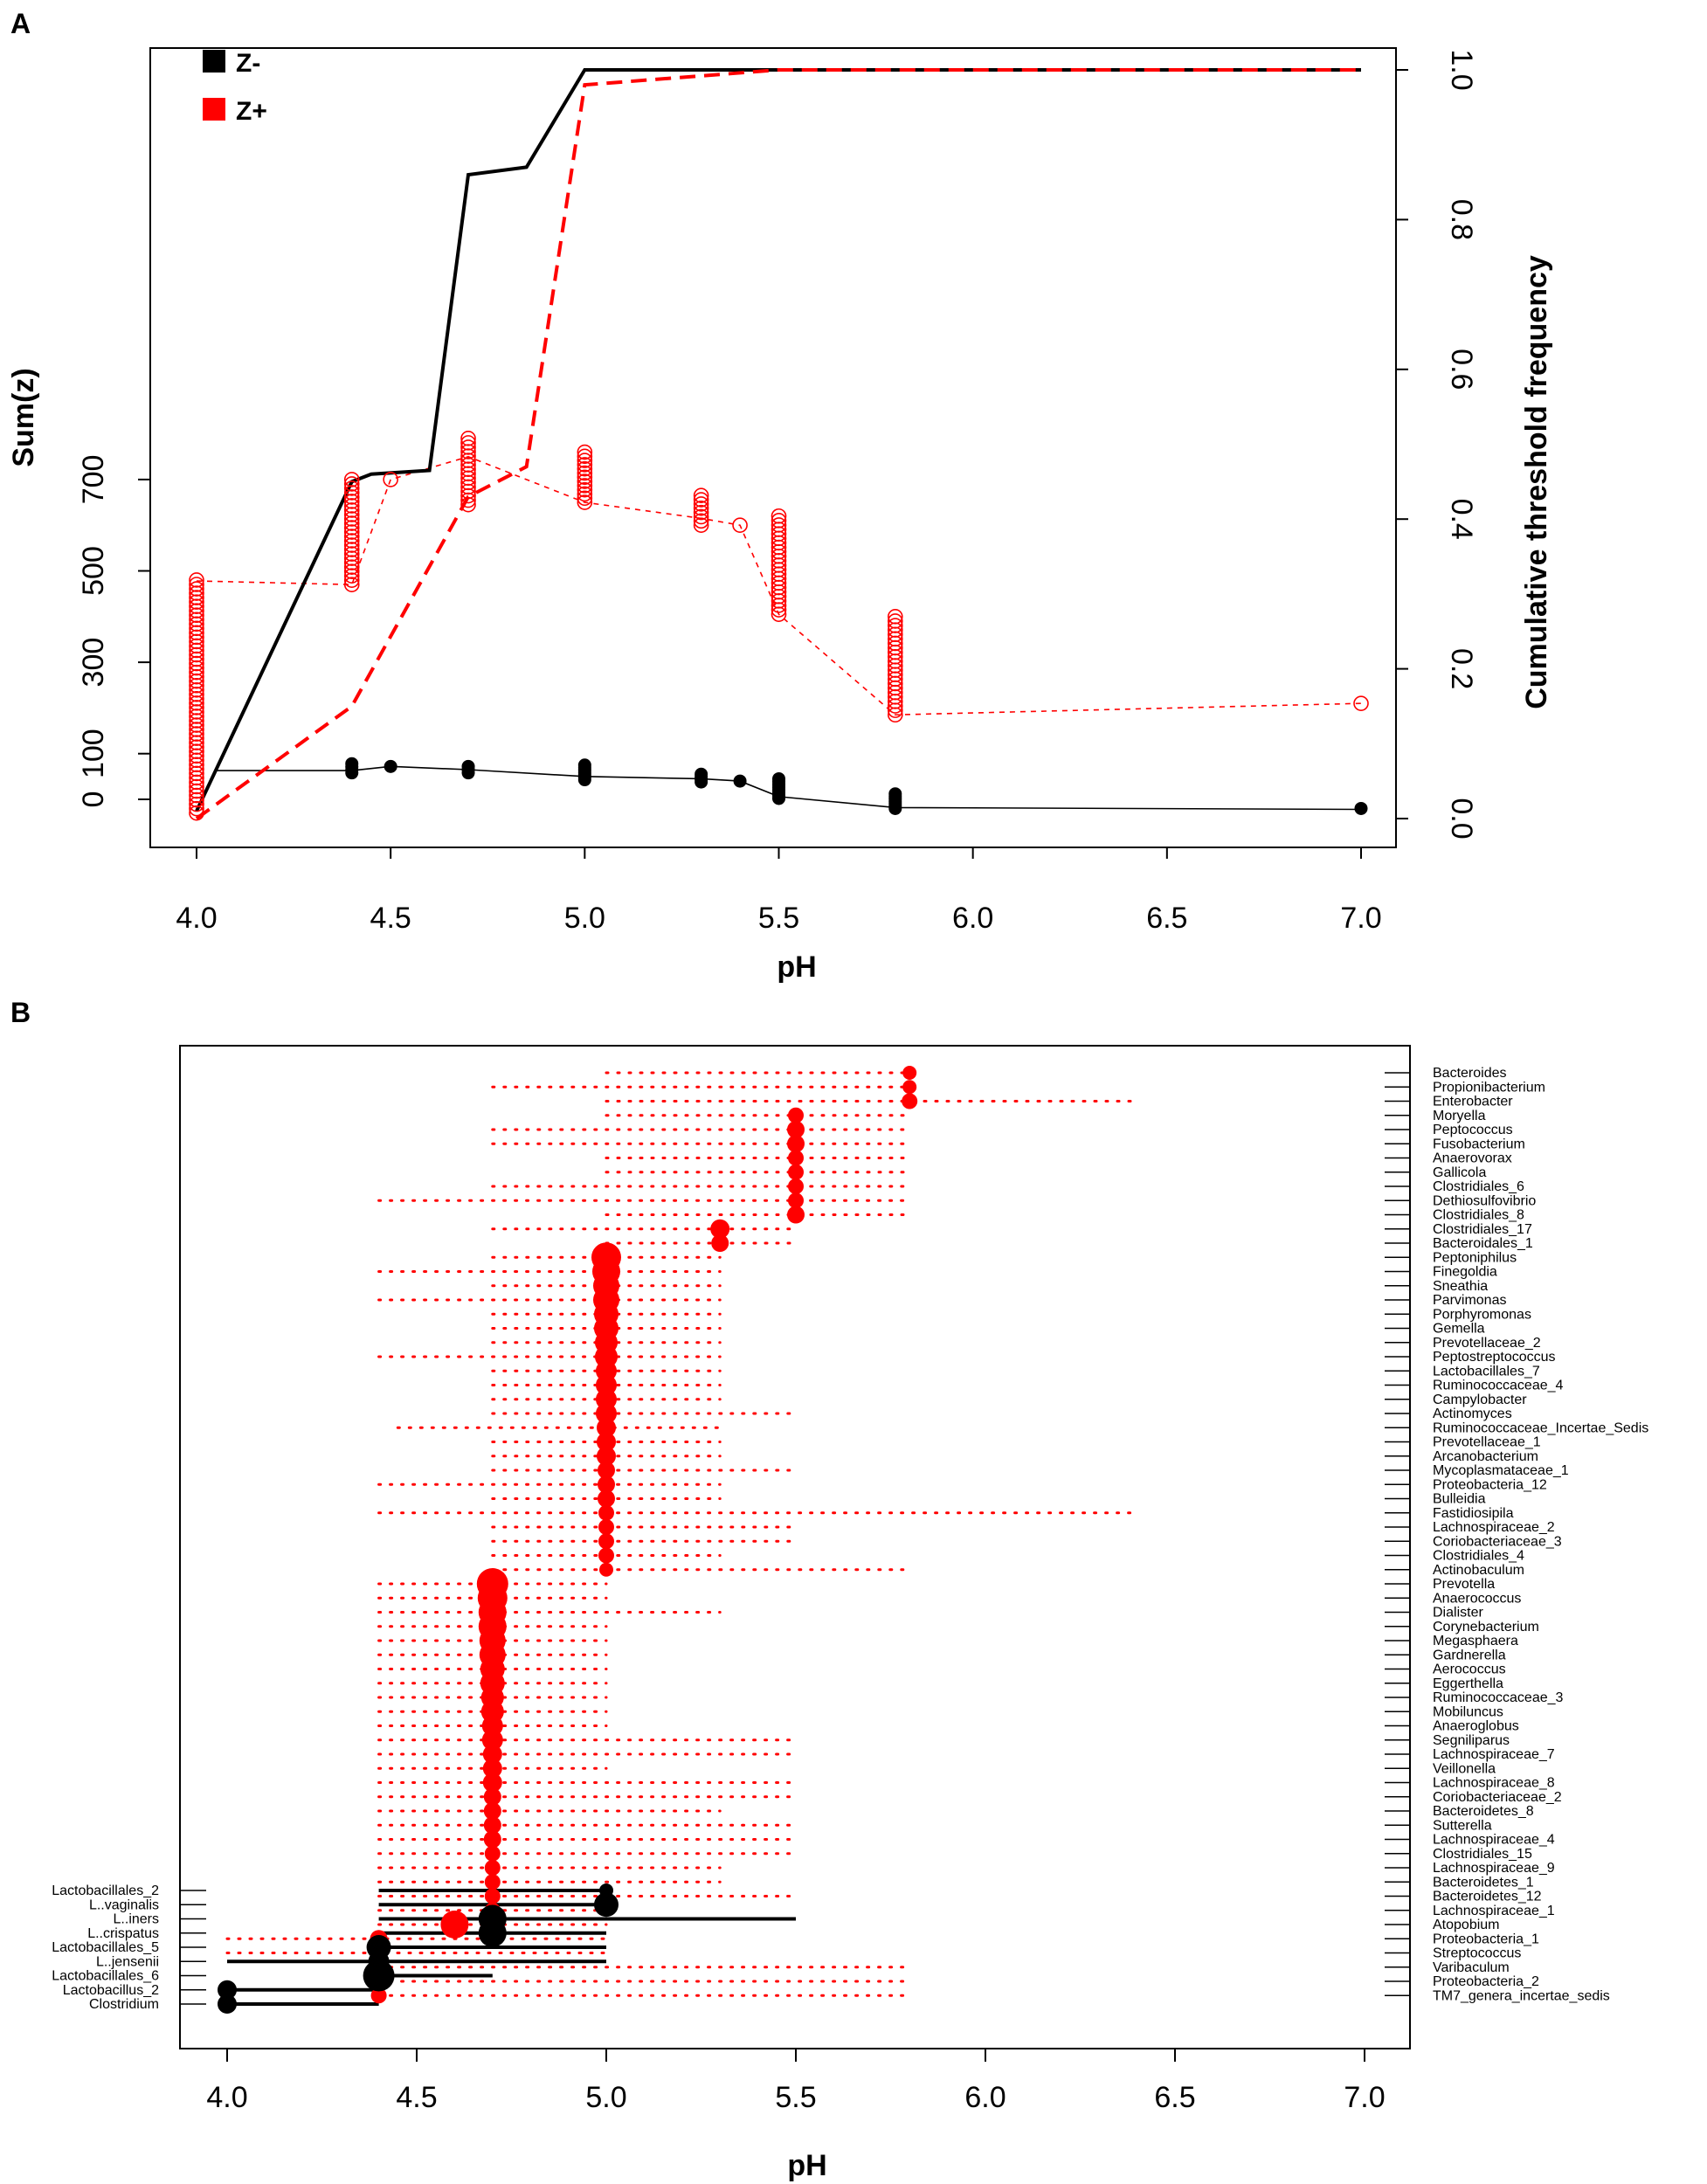 This screenshot has height=2184, width=1707. What do you see at coordinates (1471, 1740) in the screenshot?
I see `zplus-taxon-label: Segniliparus` at bounding box center [1471, 1740].